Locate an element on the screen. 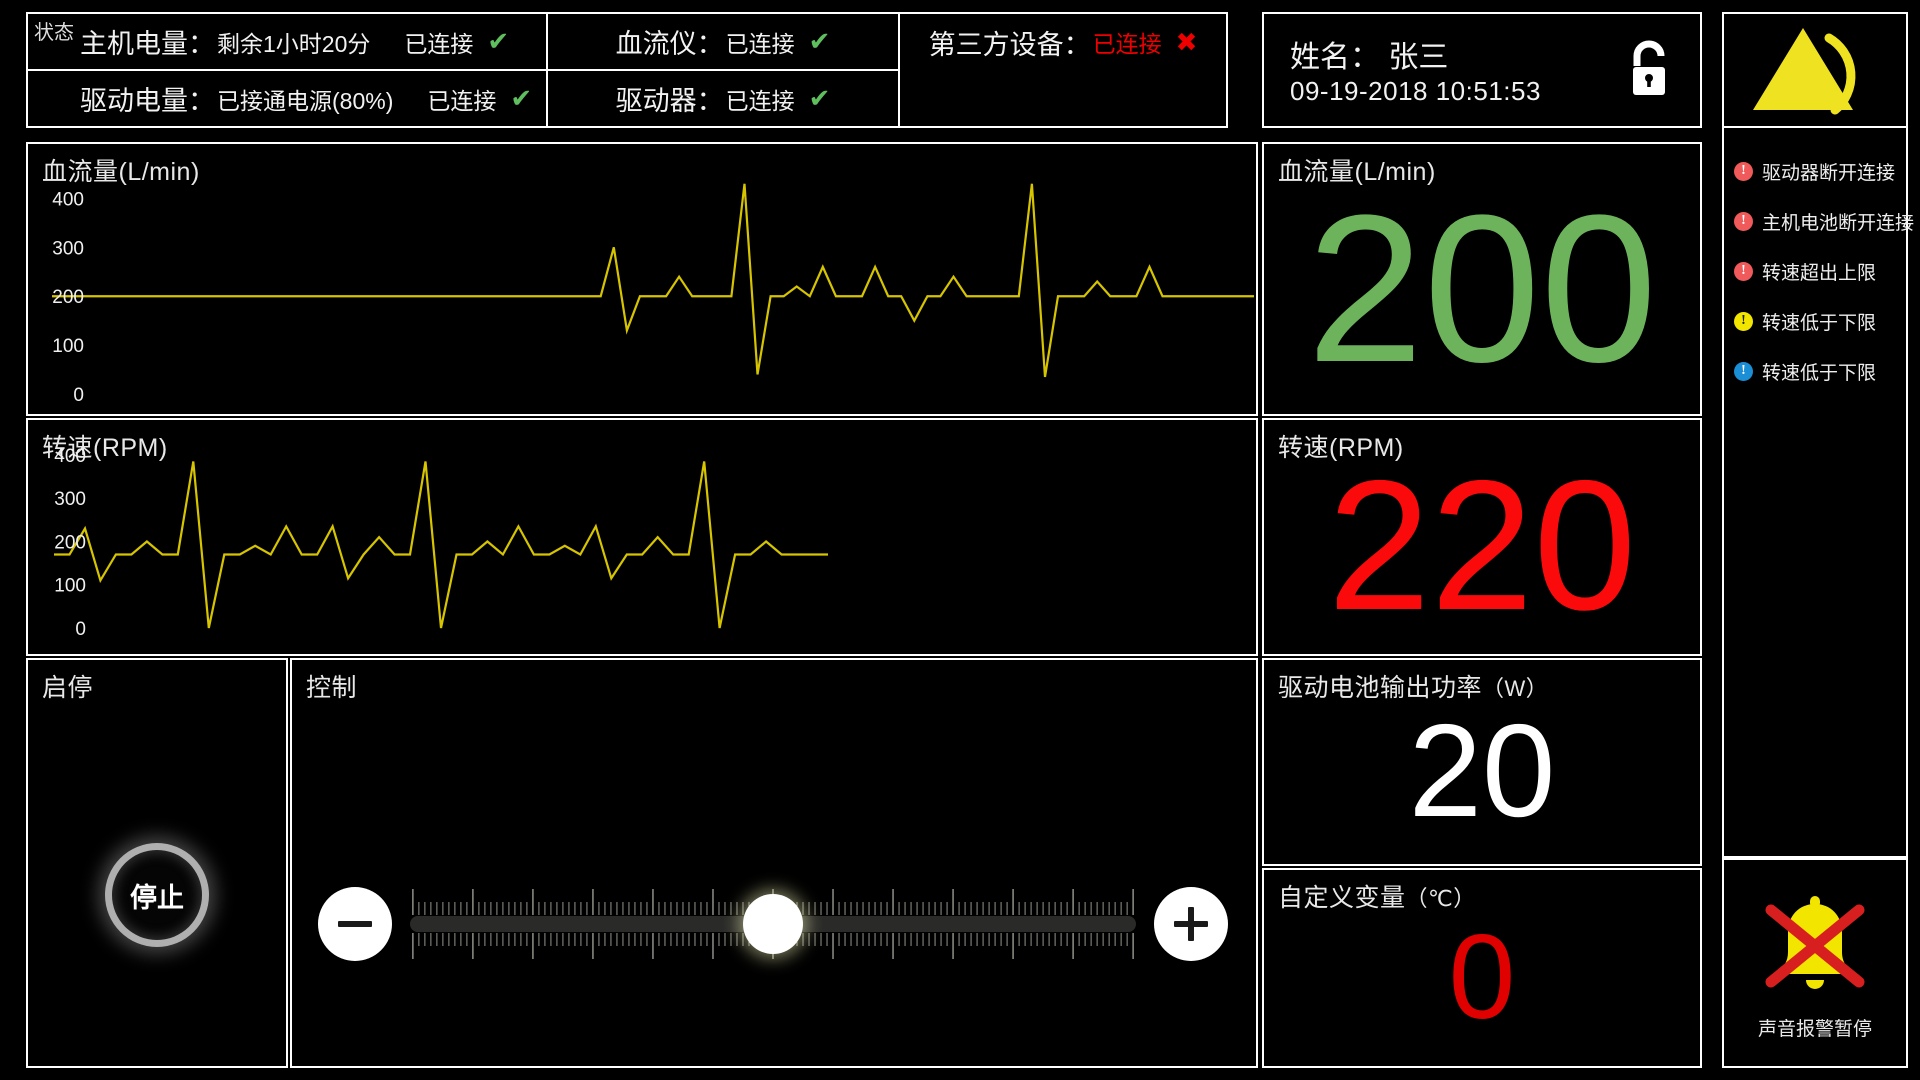 This screenshot has height=1080, width=1920. alarm-level-icon-medium: ! is located at coordinates (1743, 321).